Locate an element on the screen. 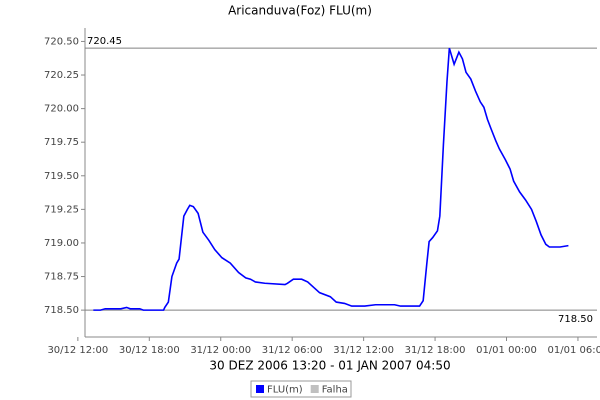 The width and height of the screenshot is (600, 400). x-tick-label: 31/12 12:00 is located at coordinates (363, 350).